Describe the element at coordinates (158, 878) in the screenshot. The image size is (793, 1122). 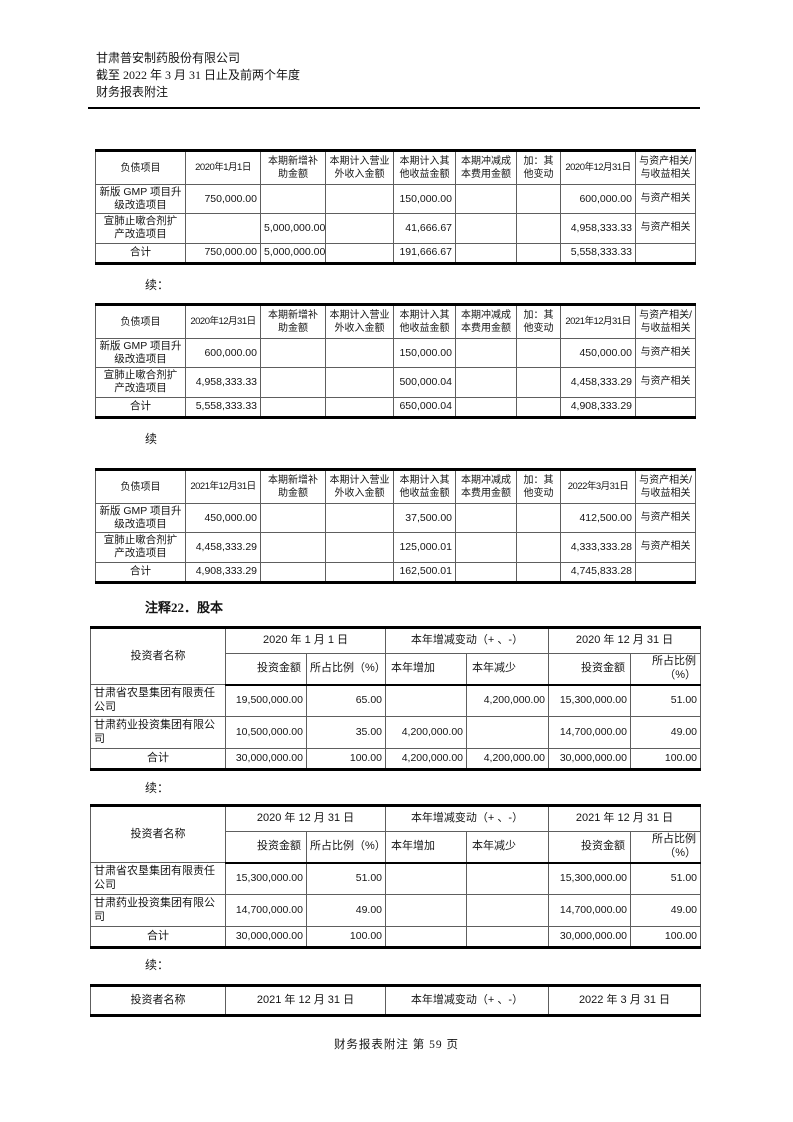
I see `row-label: 甘肃省农垦集团有限责任公司` at that location.